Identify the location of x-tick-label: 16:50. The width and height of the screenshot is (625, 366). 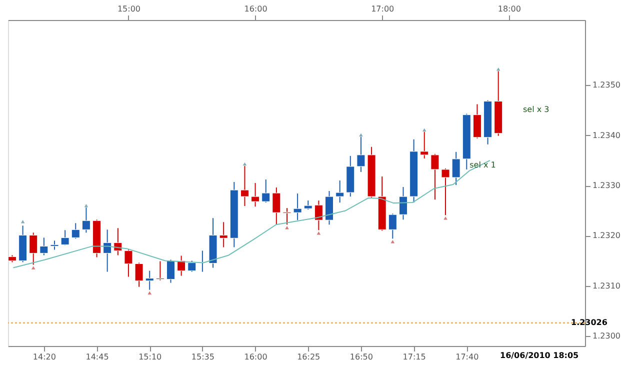
(361, 357).